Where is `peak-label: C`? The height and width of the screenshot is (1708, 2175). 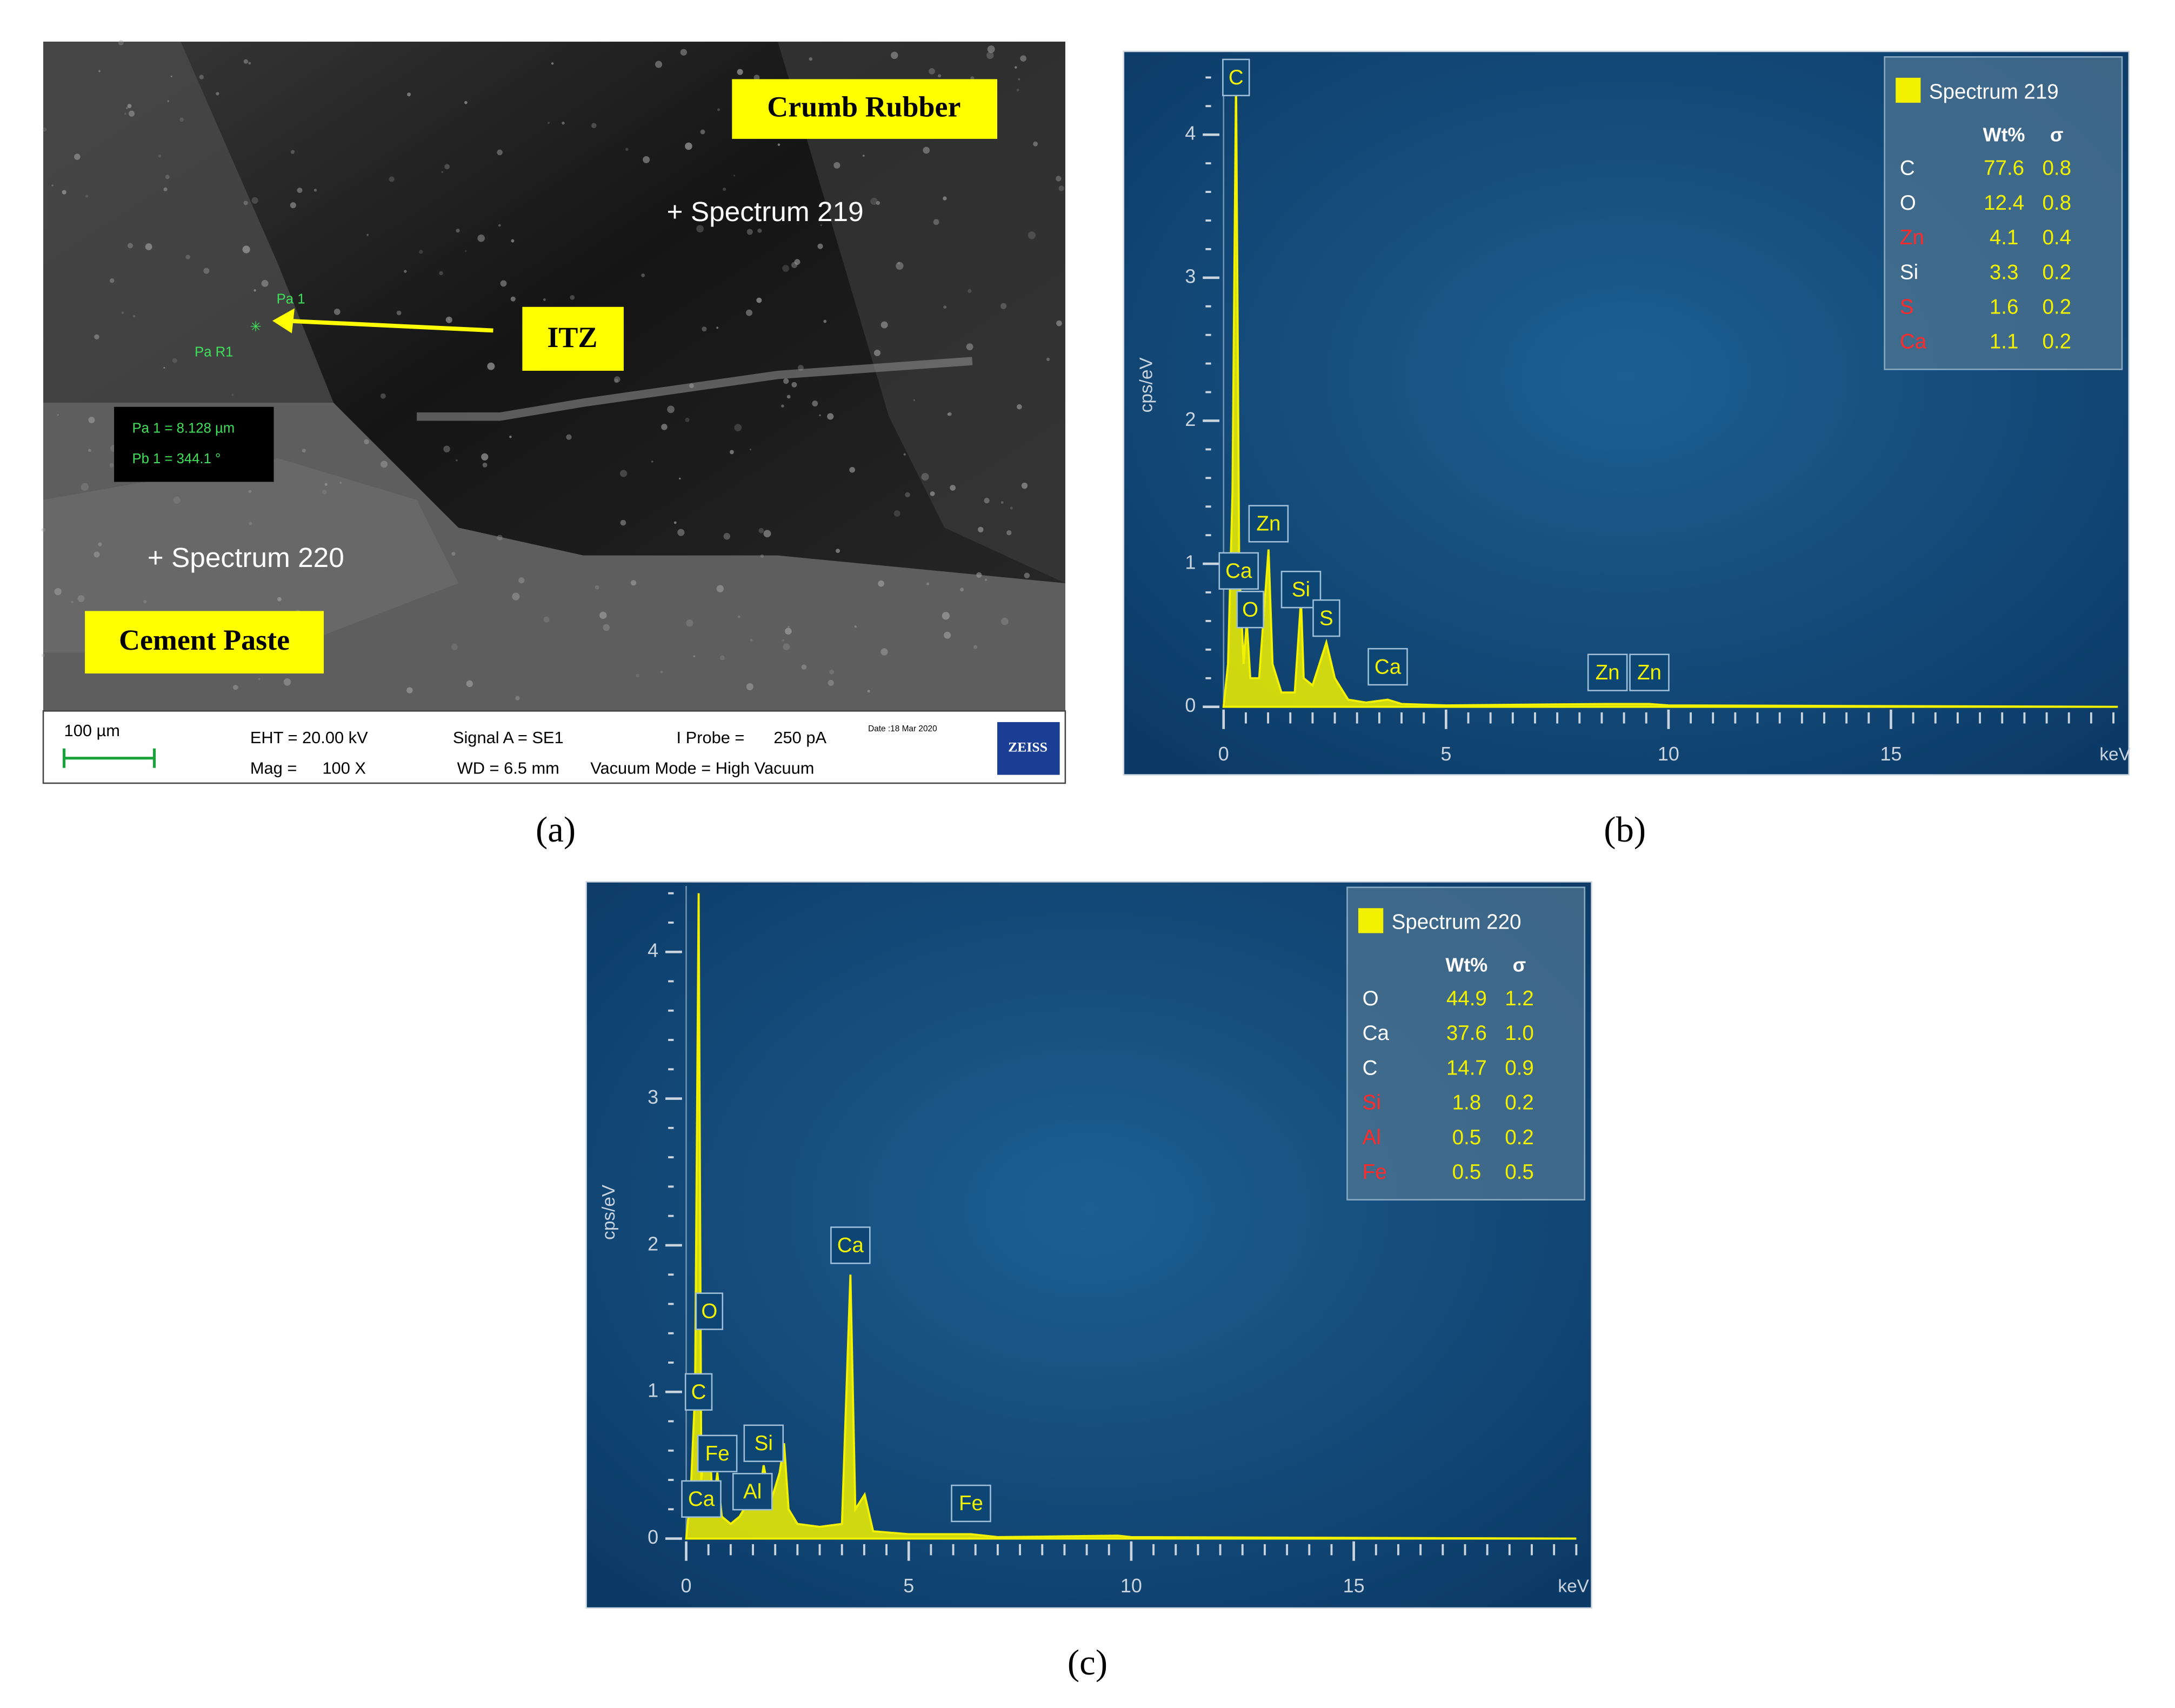
peak-label: C is located at coordinates (1236, 77).